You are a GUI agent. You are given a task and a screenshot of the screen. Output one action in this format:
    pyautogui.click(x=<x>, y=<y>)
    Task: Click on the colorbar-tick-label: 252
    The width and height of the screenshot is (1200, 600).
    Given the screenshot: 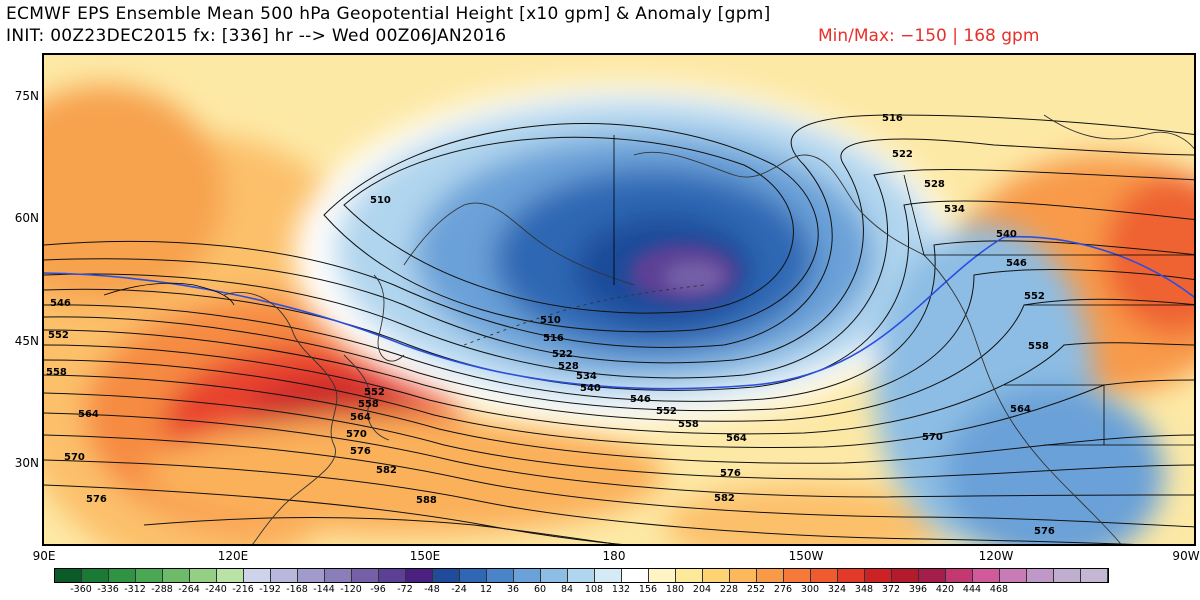 What is the action you would take?
    pyautogui.click(x=756, y=589)
    